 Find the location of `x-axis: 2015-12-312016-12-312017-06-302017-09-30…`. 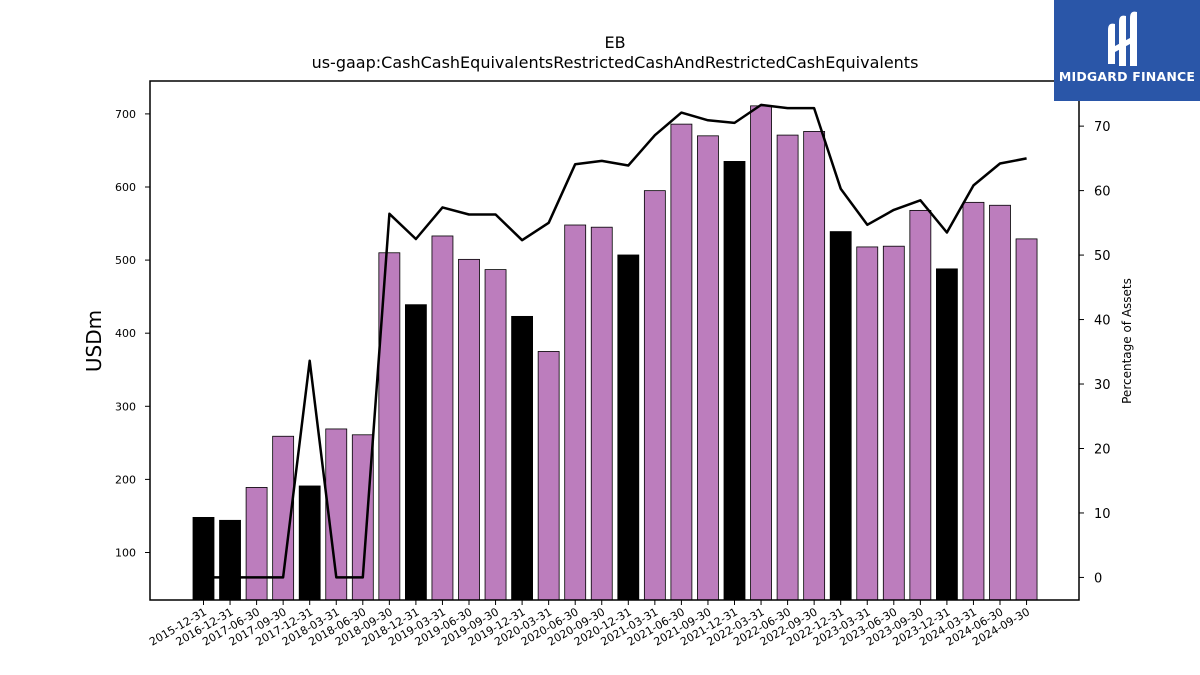

x-axis: 2015-12-312016-12-312017-06-302017-09-30… is located at coordinates (589, 624).